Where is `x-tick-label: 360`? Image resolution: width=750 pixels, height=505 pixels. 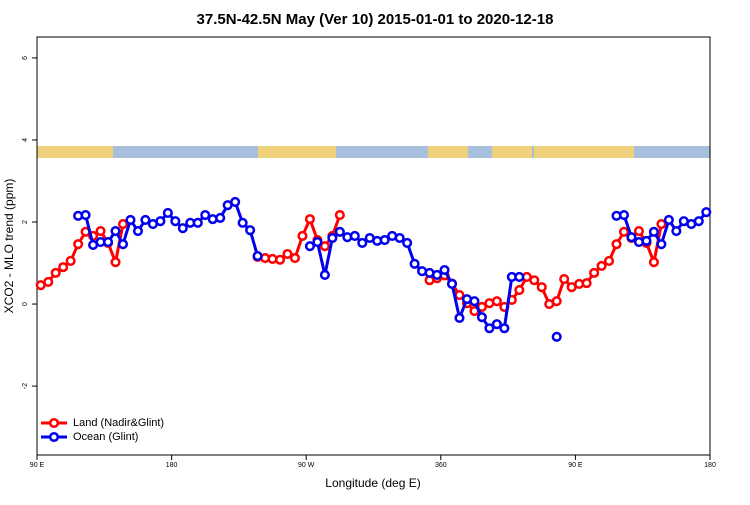 x-tick-label: 360 is located at coordinates (441, 465).